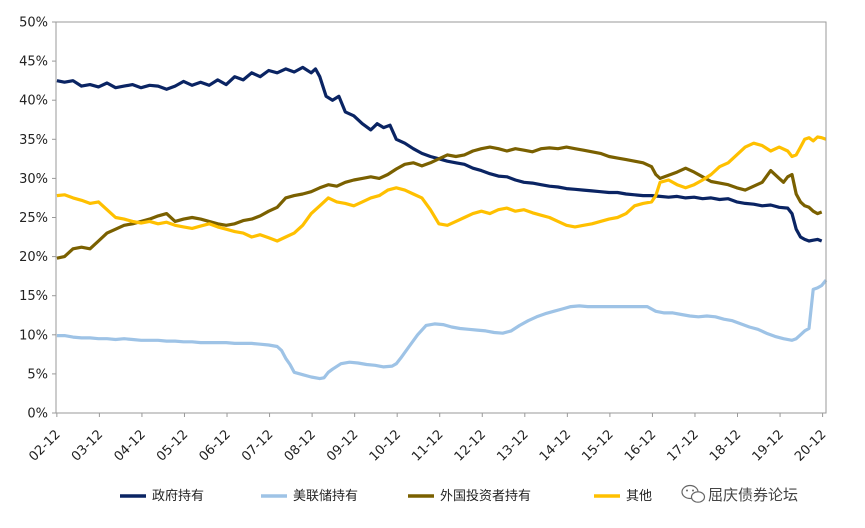 Image resolution: width=865 pixels, height=528 pixels. Describe the element at coordinates (33, 140) in the screenshot. I see `y-tick-label: 35%` at that location.